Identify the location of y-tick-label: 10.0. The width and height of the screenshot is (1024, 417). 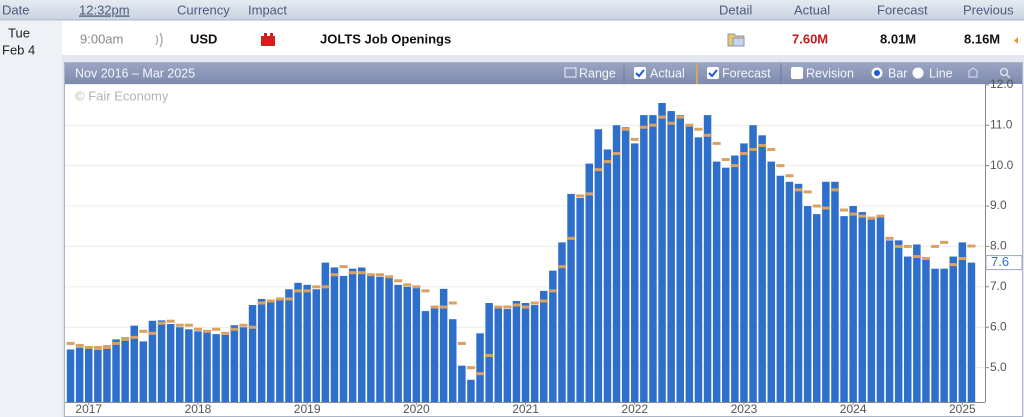
(1002, 165).